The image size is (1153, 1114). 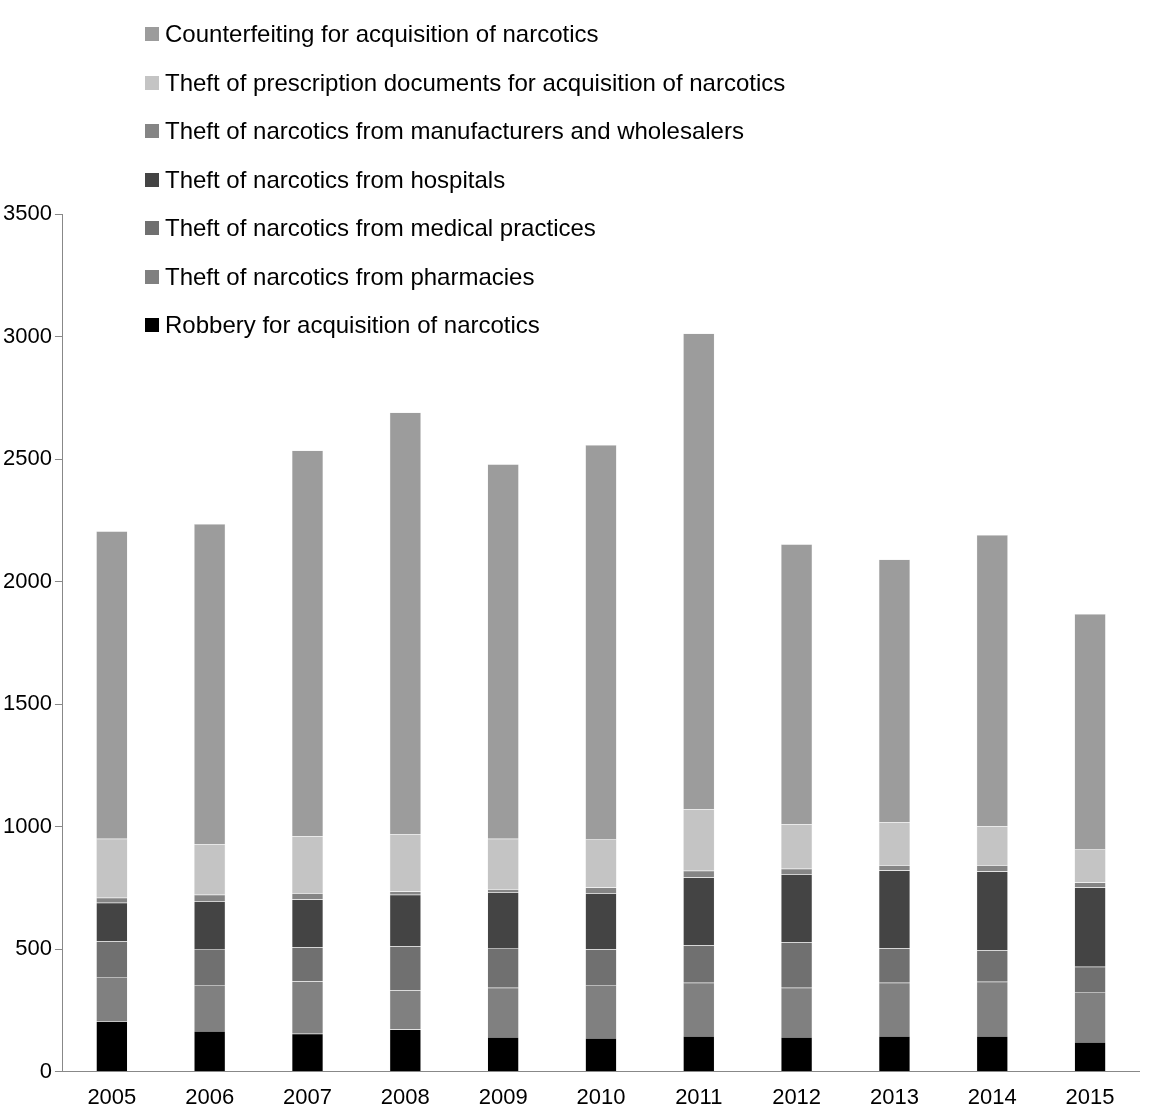 I want to click on x-tick-label: 2010, so click(x=601, y=1096).